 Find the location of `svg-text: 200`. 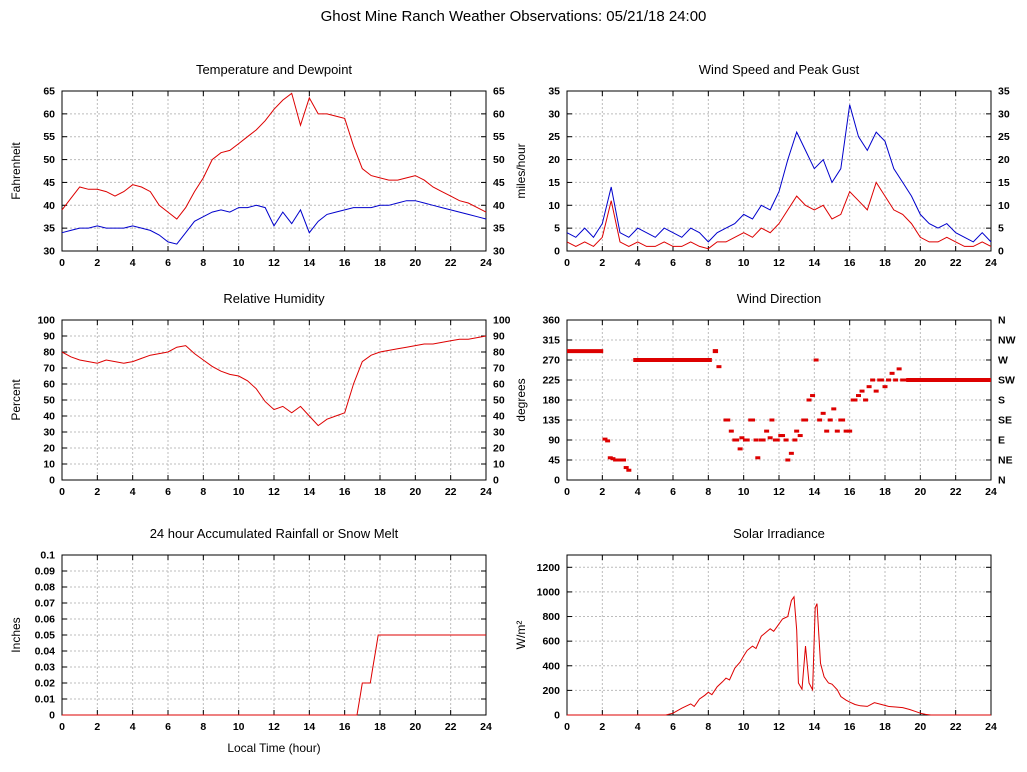

svg-text: 200 is located at coordinates (551, 691).